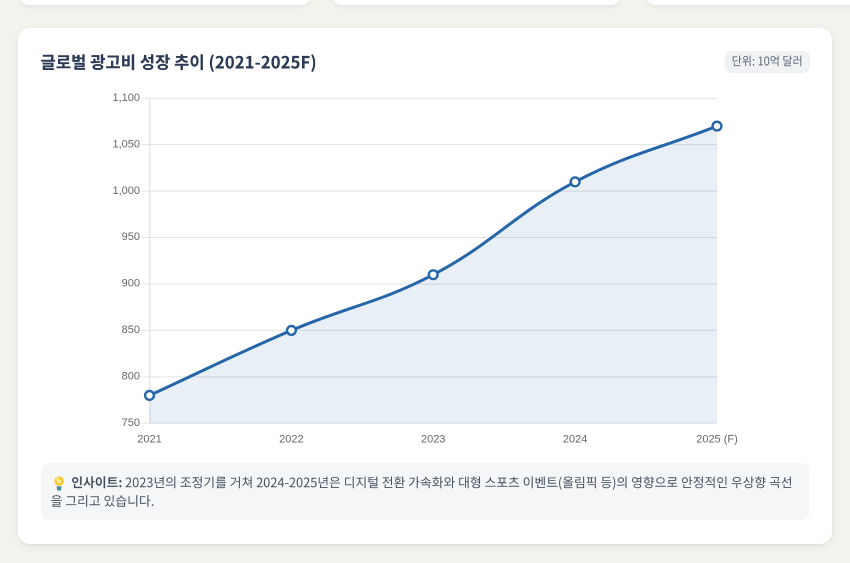 The height and width of the screenshot is (563, 850). Describe the element at coordinates (126, 191) in the screenshot. I see `svg-text: 1,000` at that location.